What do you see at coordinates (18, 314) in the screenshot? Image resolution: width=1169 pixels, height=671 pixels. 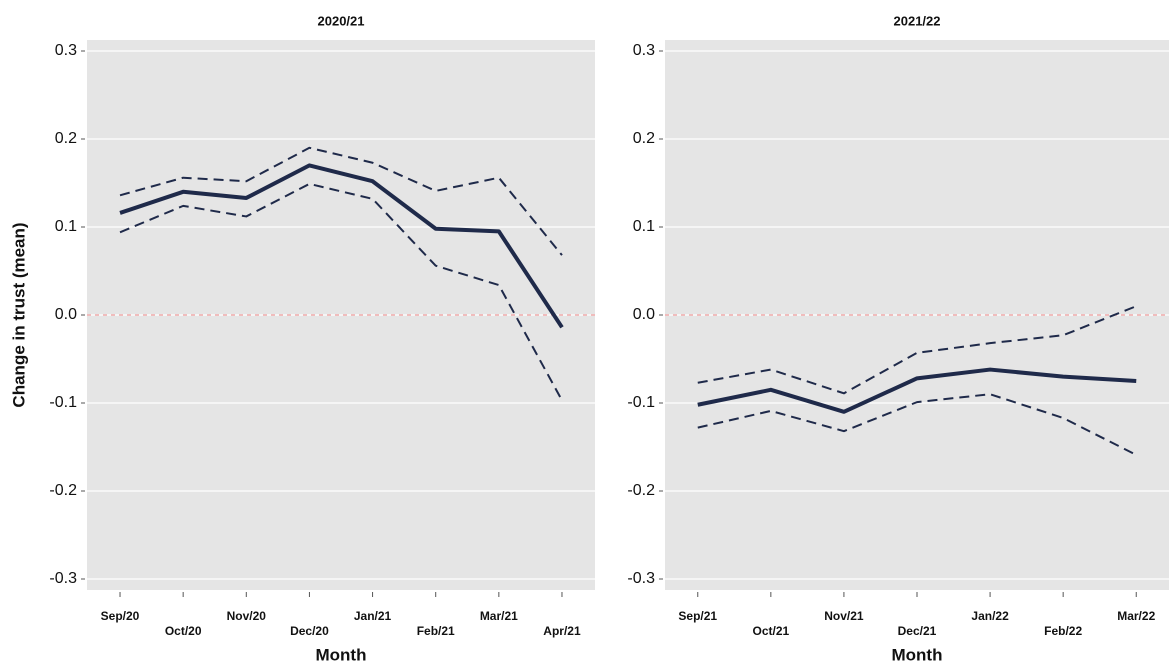 I see `y-axis-label: Change in trust (mean)` at bounding box center [18, 314].